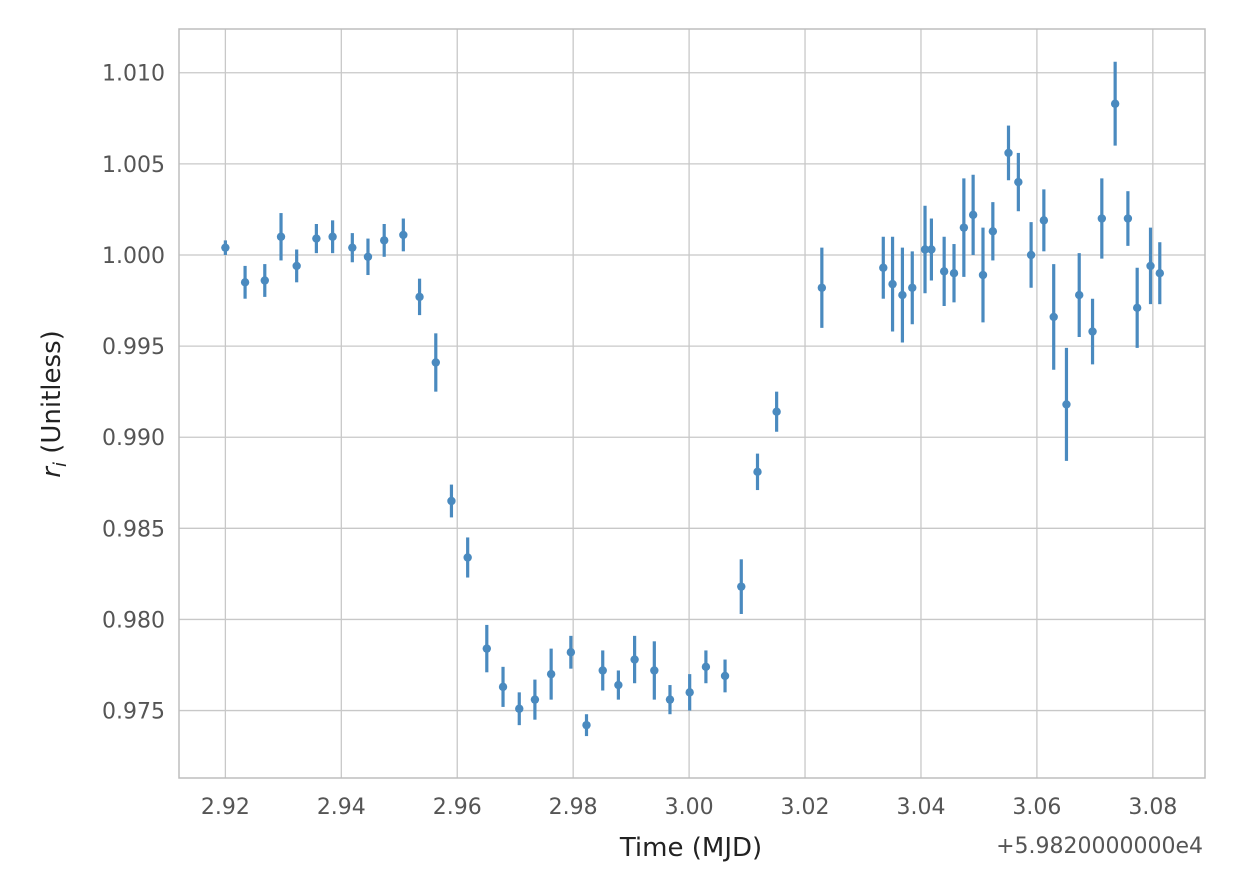  I want to click on x-tick-label: 3.00, so click(689, 807).